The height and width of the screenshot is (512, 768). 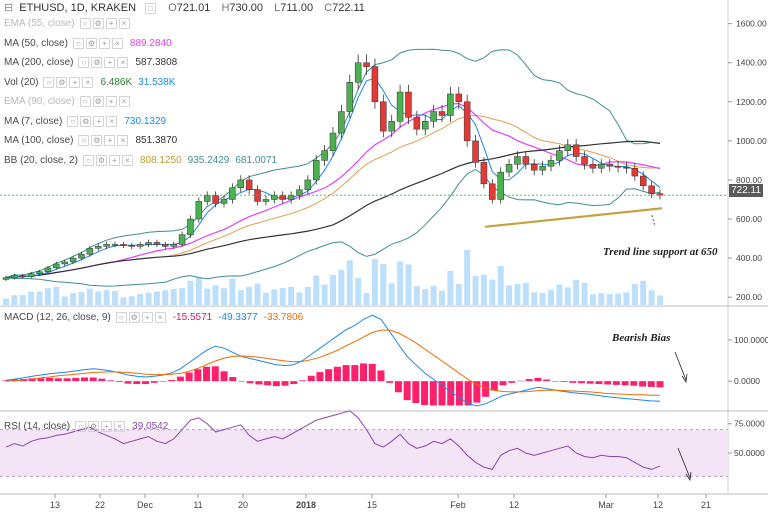 I want to click on legend-name: EMA (90, close), so click(x=39, y=102).